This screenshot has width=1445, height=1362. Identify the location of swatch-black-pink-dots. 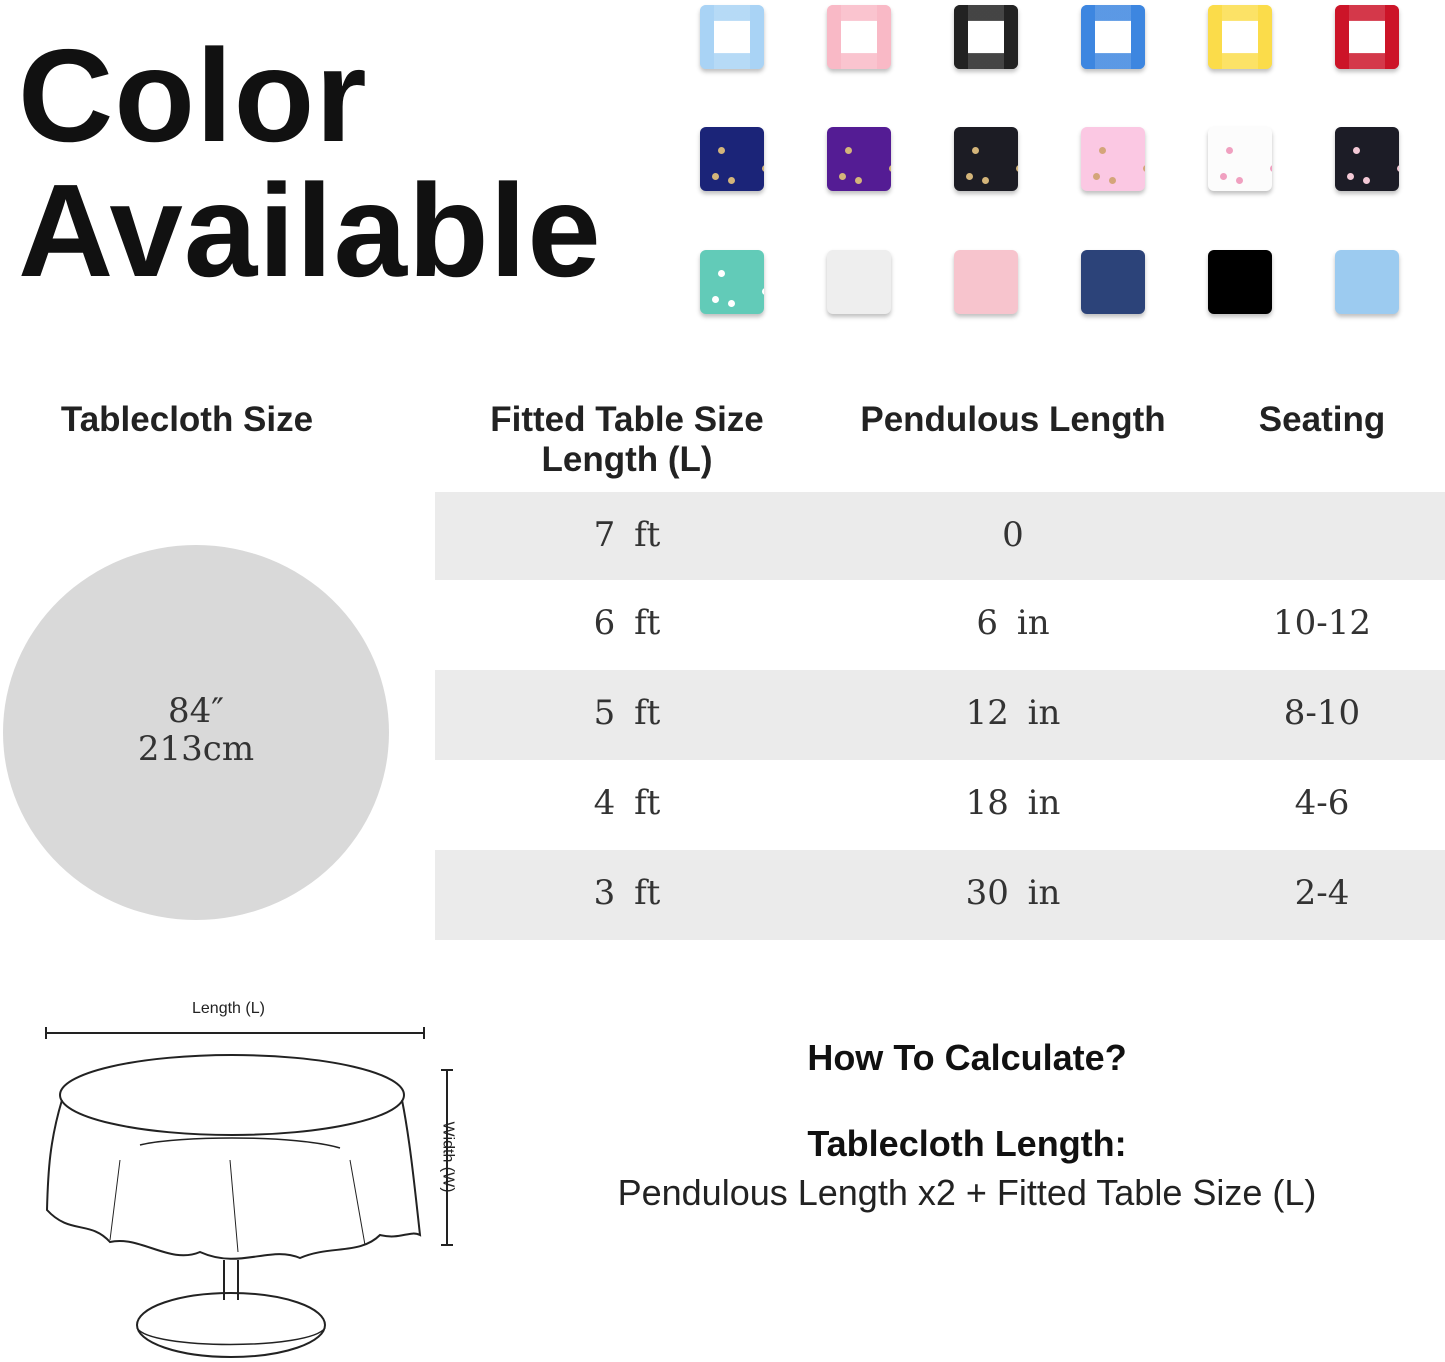
(1367, 159).